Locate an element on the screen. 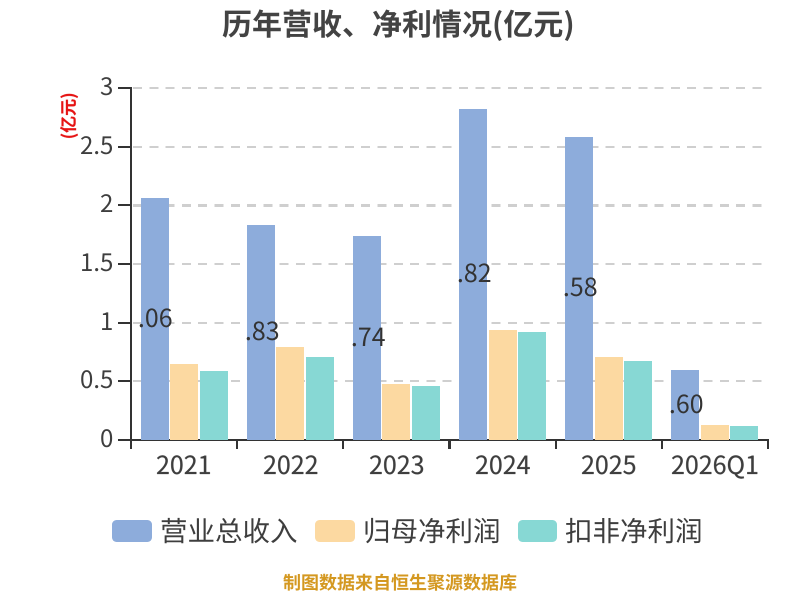 The height and width of the screenshot is (600, 800). bar-value-label: 1.74 is located at coordinates (367, 337).